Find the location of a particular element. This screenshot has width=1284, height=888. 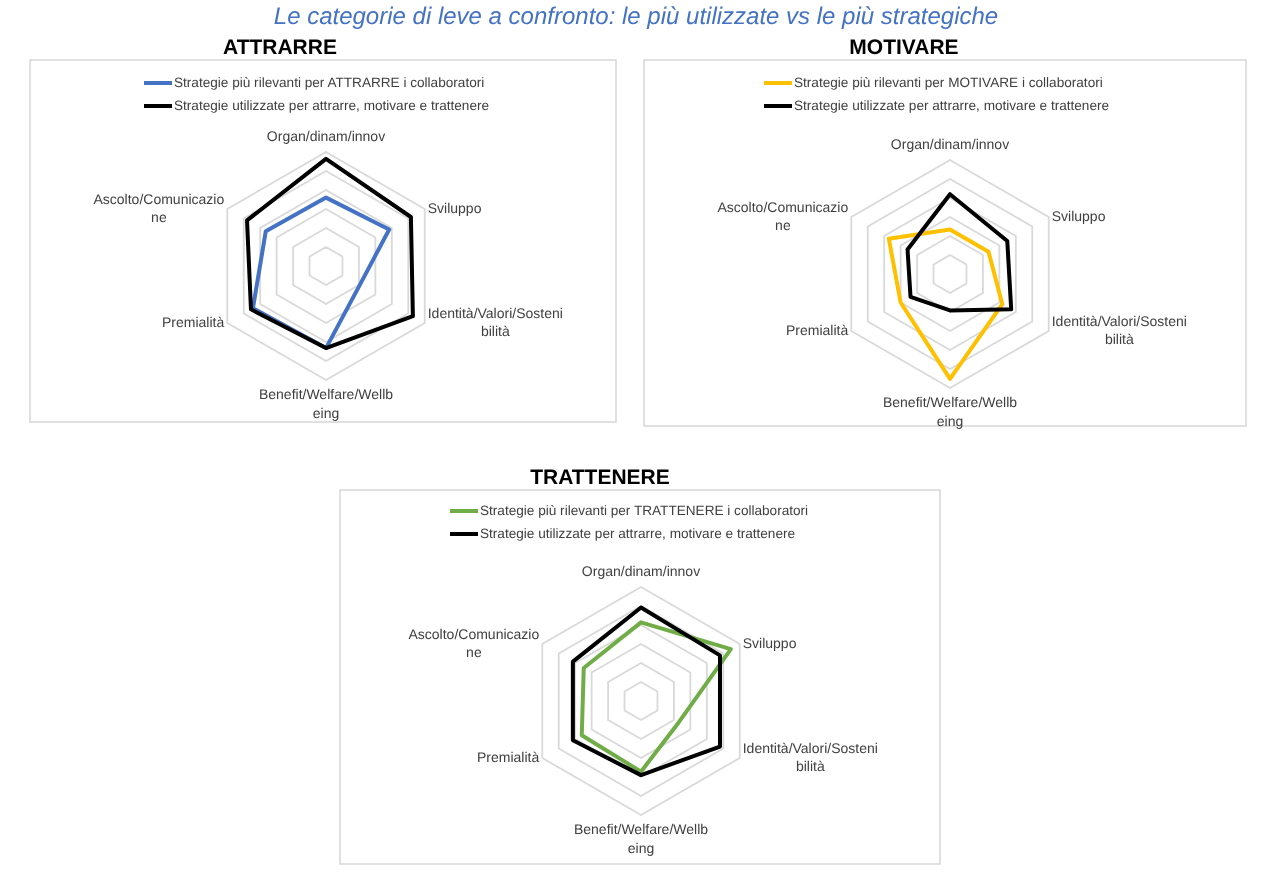

chart-title: MOTIVARE is located at coordinates (904, 48).